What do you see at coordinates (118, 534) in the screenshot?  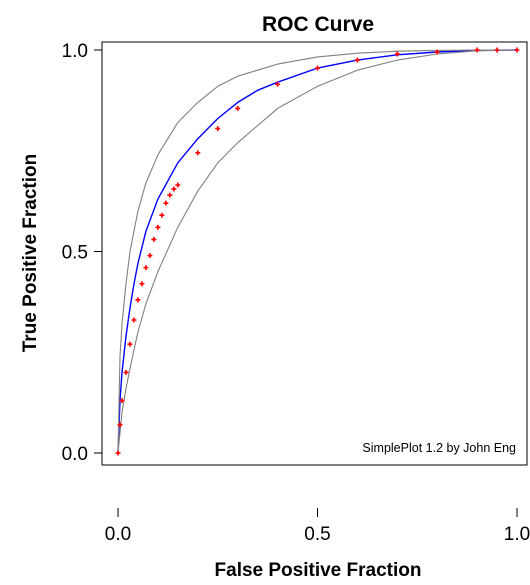 I see `x-tick-label-0: 0.0` at bounding box center [118, 534].